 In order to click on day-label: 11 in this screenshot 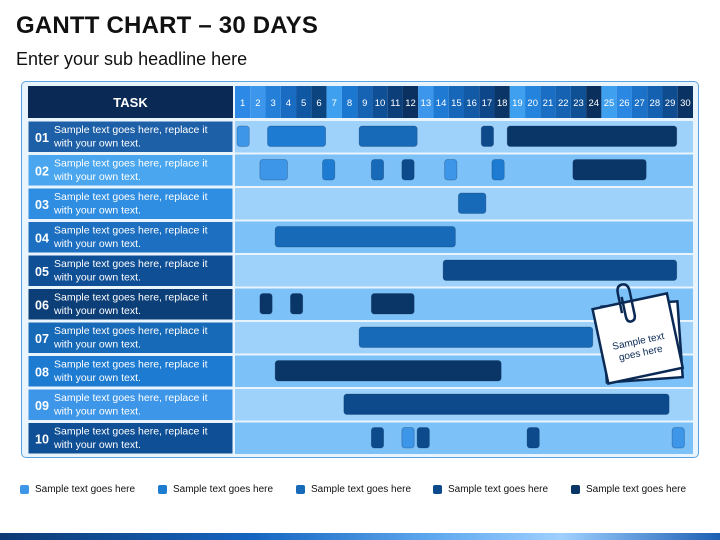, I will do `click(395, 103)`.